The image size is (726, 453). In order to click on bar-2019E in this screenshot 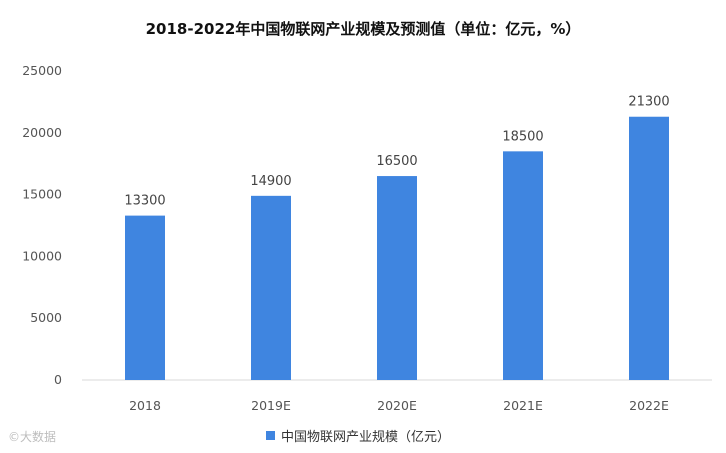, I will do `click(271, 287)`.